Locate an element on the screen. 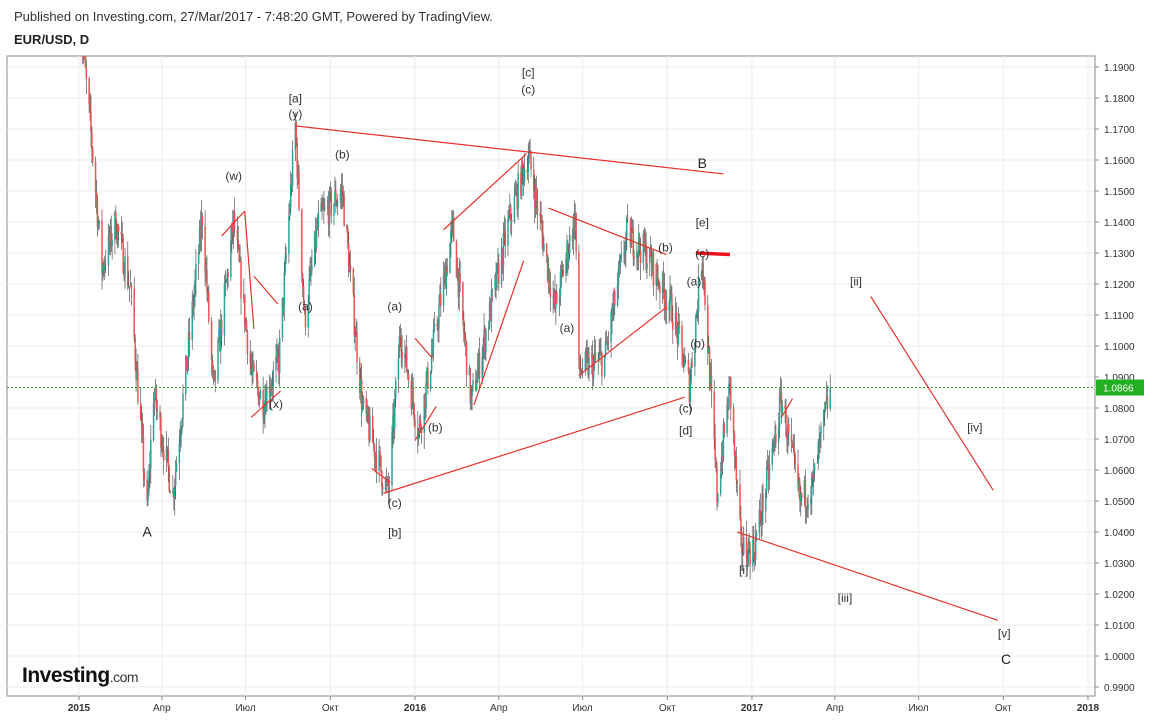 Image resolution: width=1149 pixels, height=720 pixels. current-price-box is located at coordinates (1120, 387).